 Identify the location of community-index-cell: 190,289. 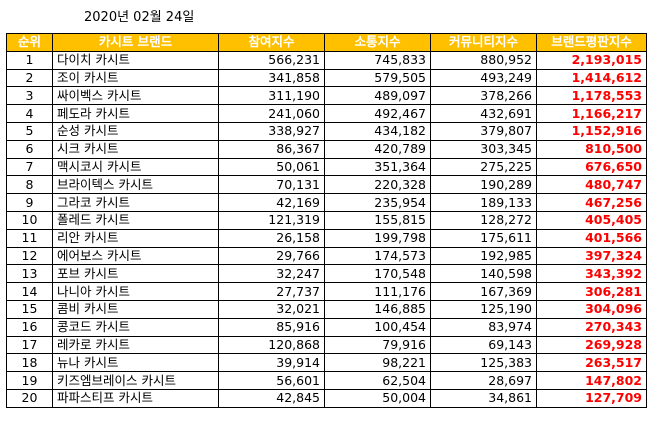
(483, 185).